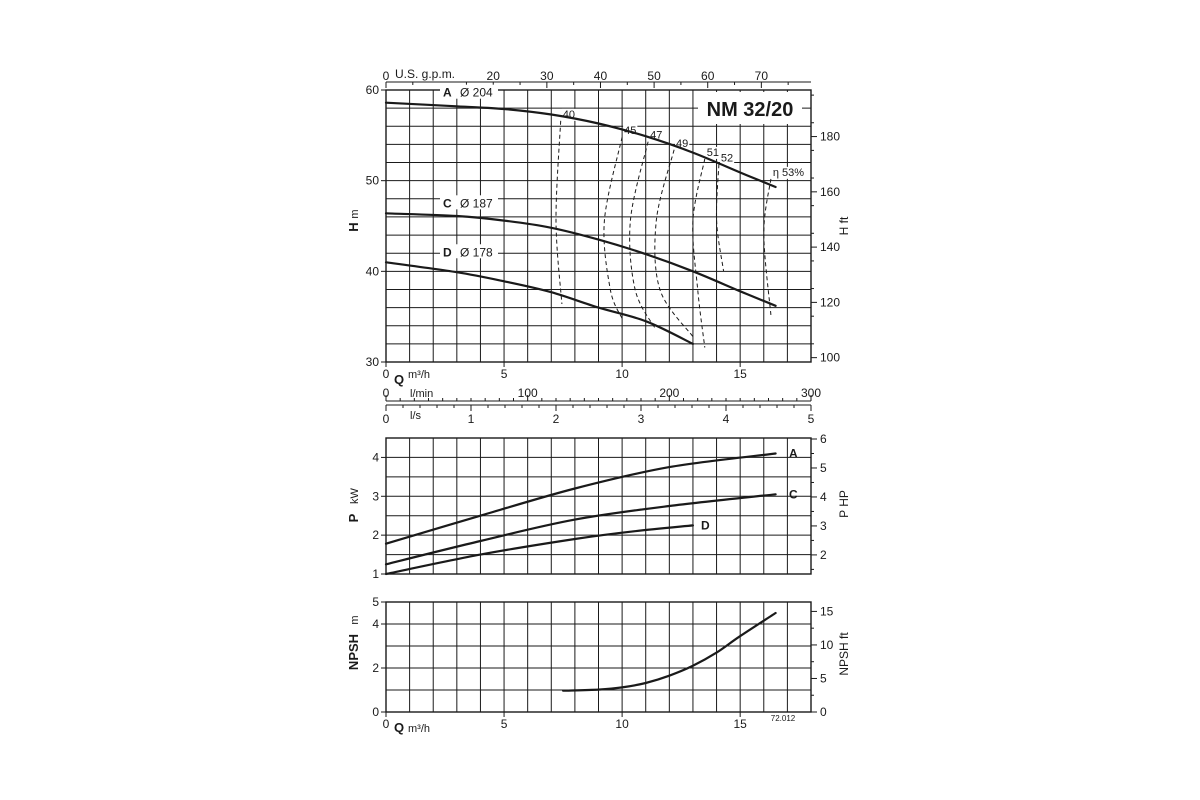 The image size is (1200, 800). Describe the element at coordinates (421, 394) in the screenshot. I see `lmin-axis-label: l/min` at that location.